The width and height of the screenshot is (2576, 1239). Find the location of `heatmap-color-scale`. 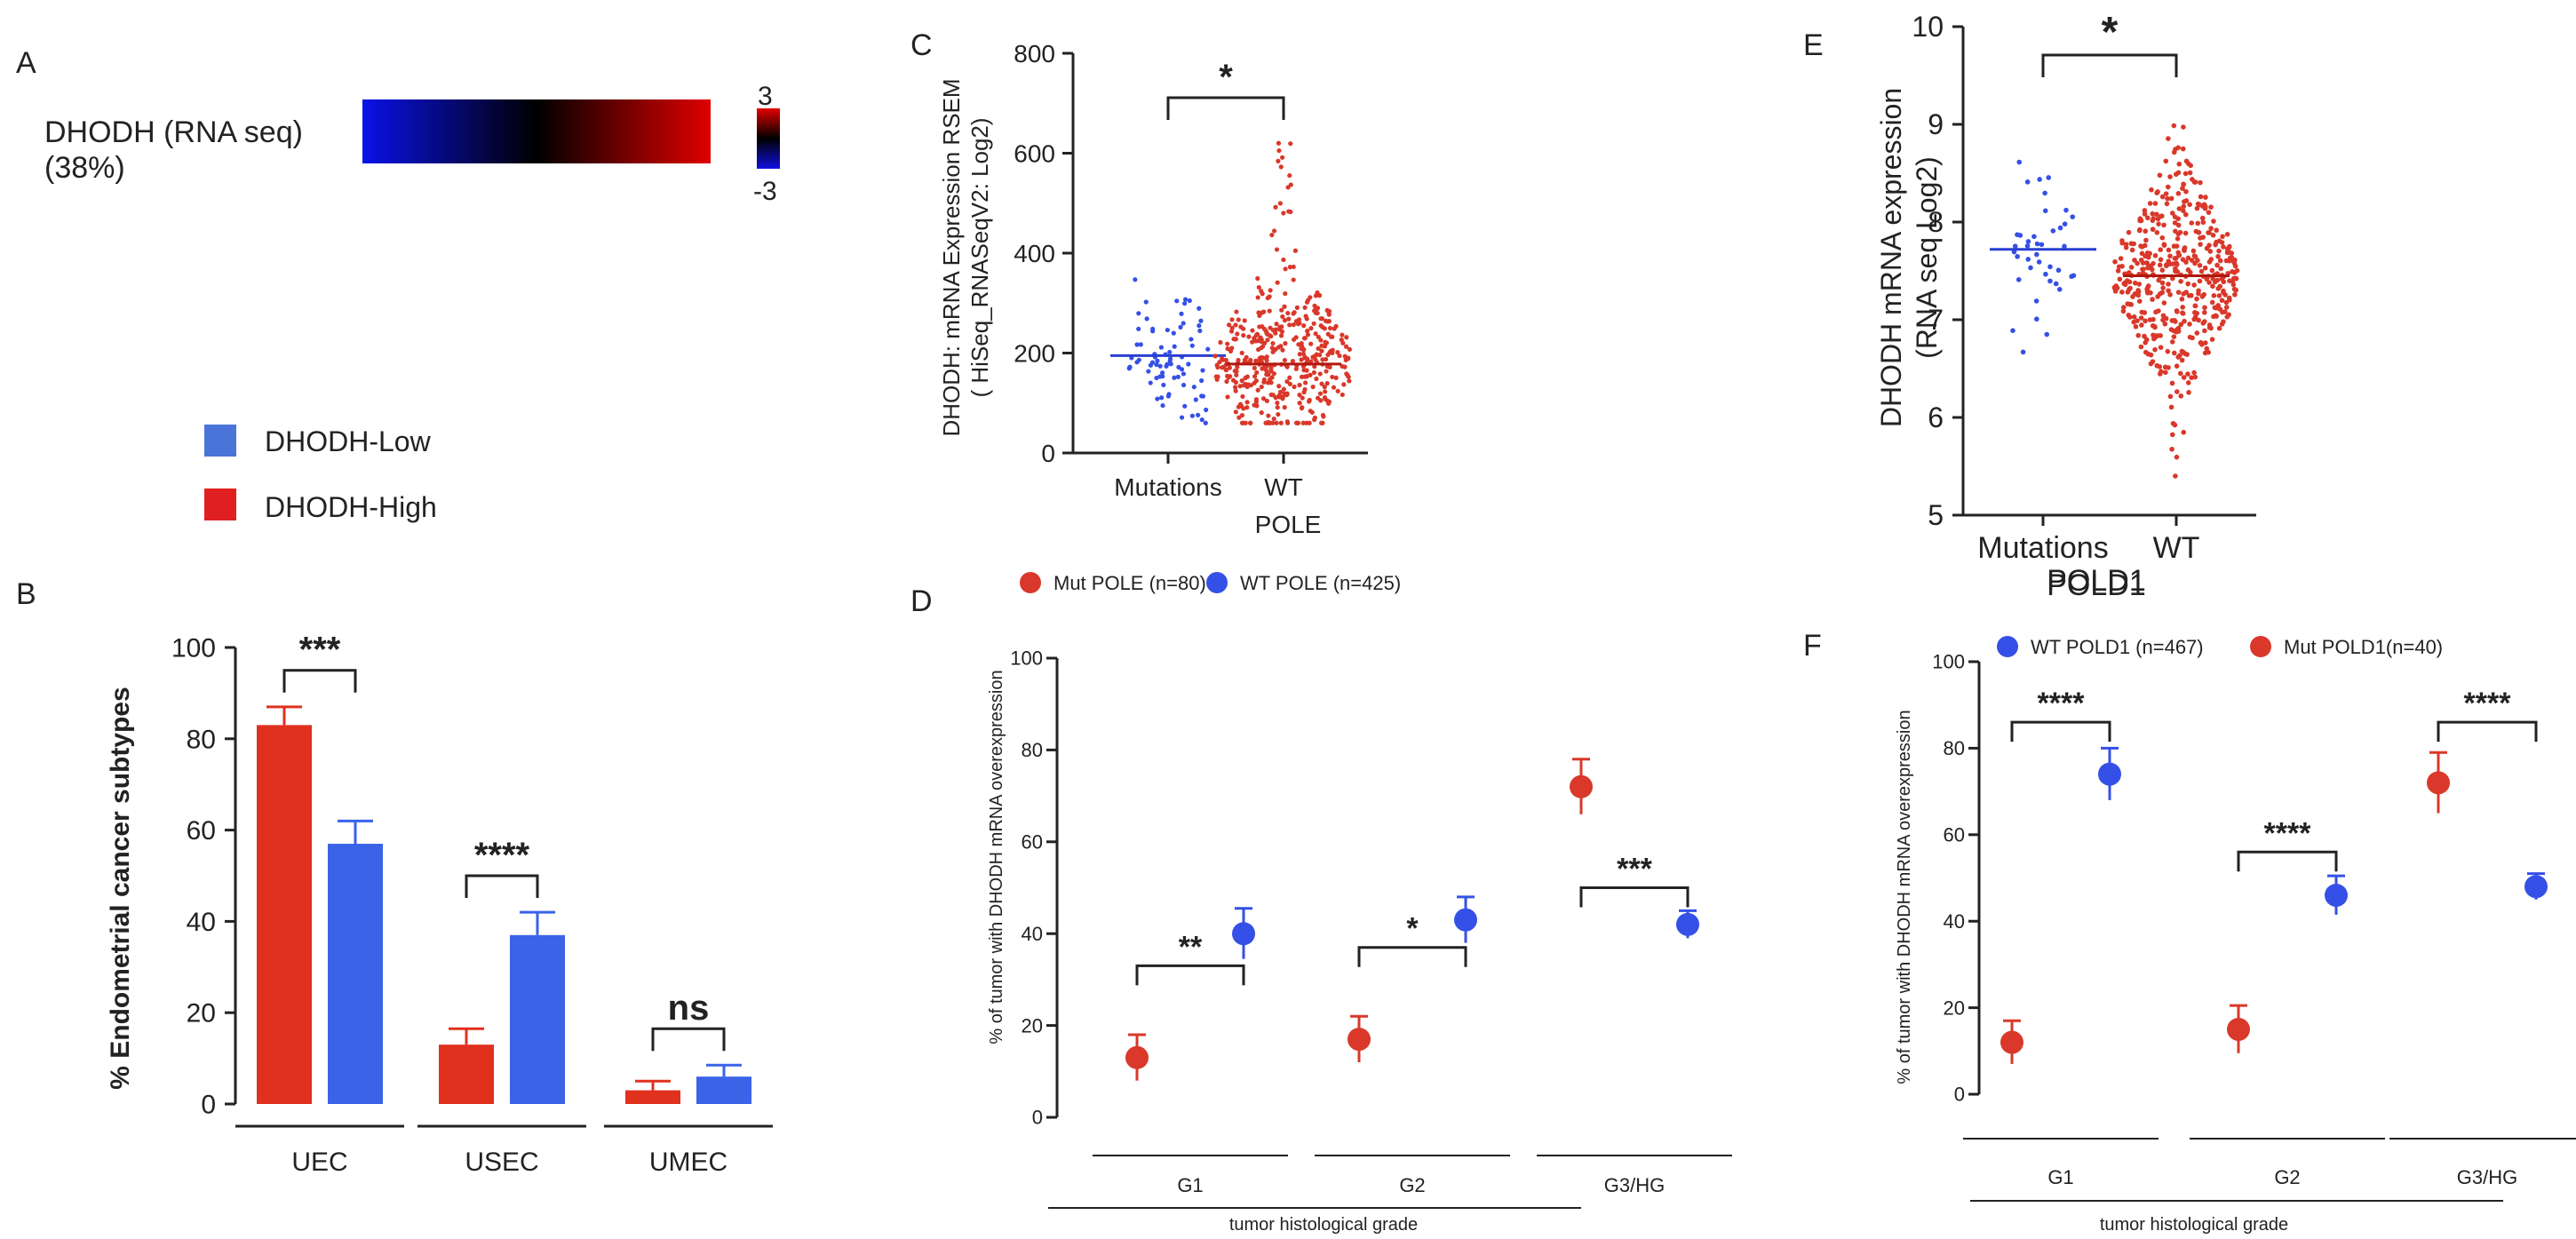

heatmap-color-scale is located at coordinates (768, 138).